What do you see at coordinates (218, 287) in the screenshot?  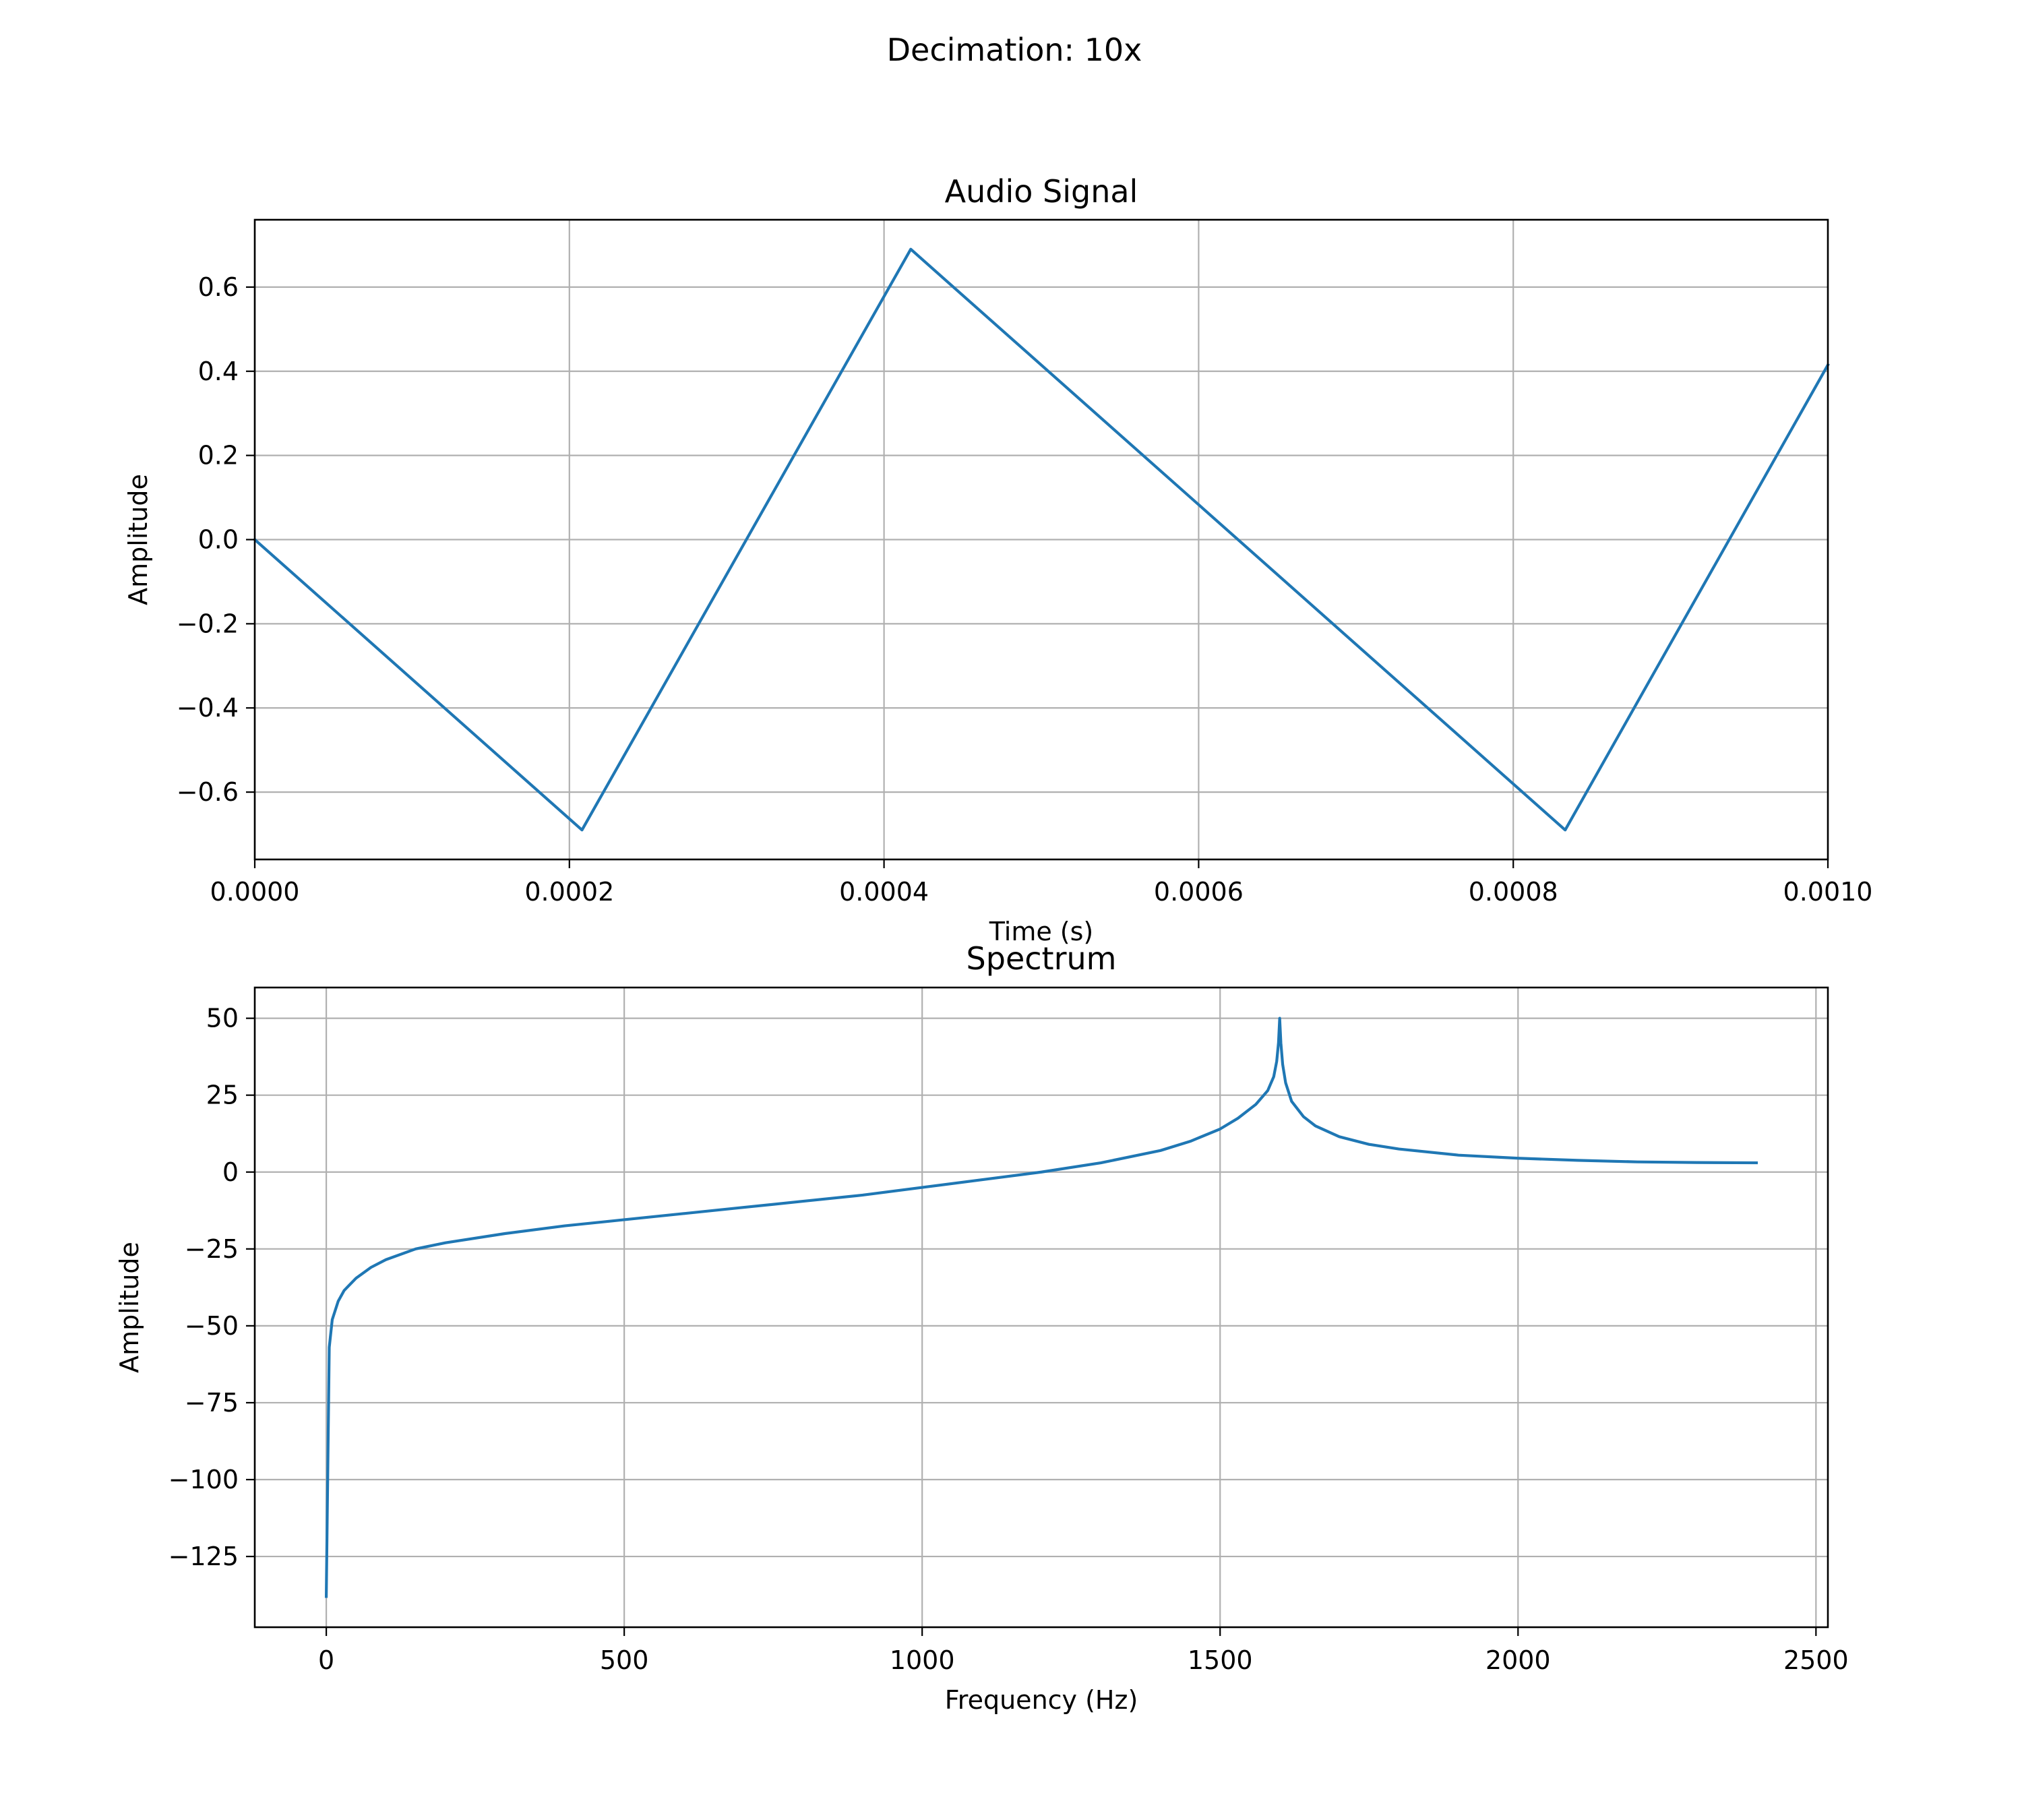 I see `audio-signal-y-tick-label: 0.6` at bounding box center [218, 287].